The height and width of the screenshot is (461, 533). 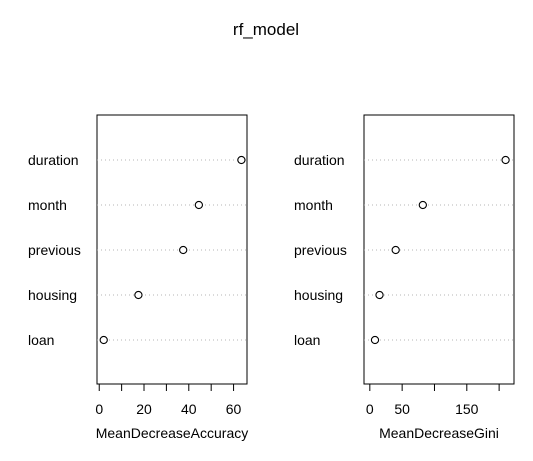 I want to click on x-axis-label: MeanDecreaseGini, so click(x=439, y=433).